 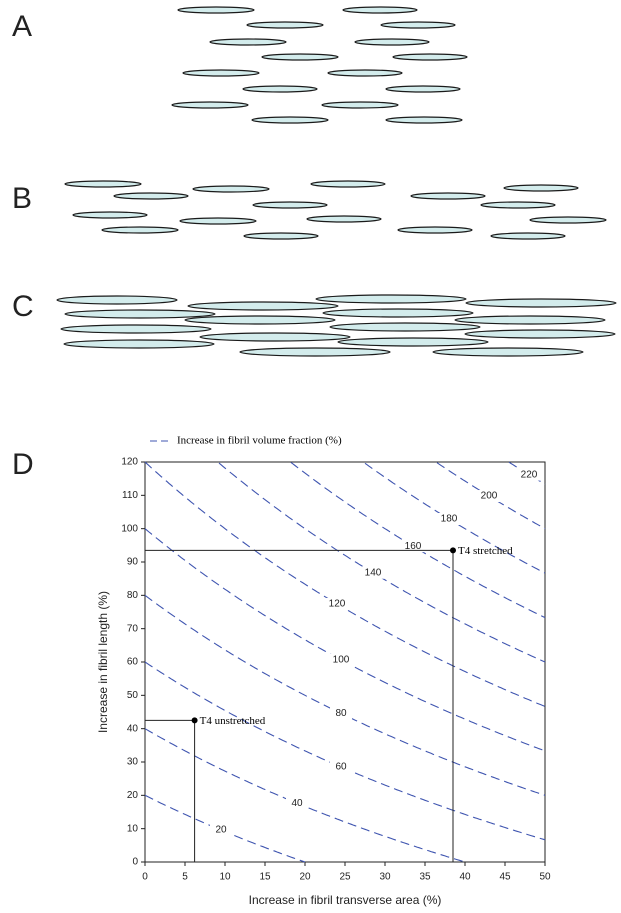 What do you see at coordinates (133, 728) in the screenshot?
I see `y-tick-label: 40` at bounding box center [133, 728].